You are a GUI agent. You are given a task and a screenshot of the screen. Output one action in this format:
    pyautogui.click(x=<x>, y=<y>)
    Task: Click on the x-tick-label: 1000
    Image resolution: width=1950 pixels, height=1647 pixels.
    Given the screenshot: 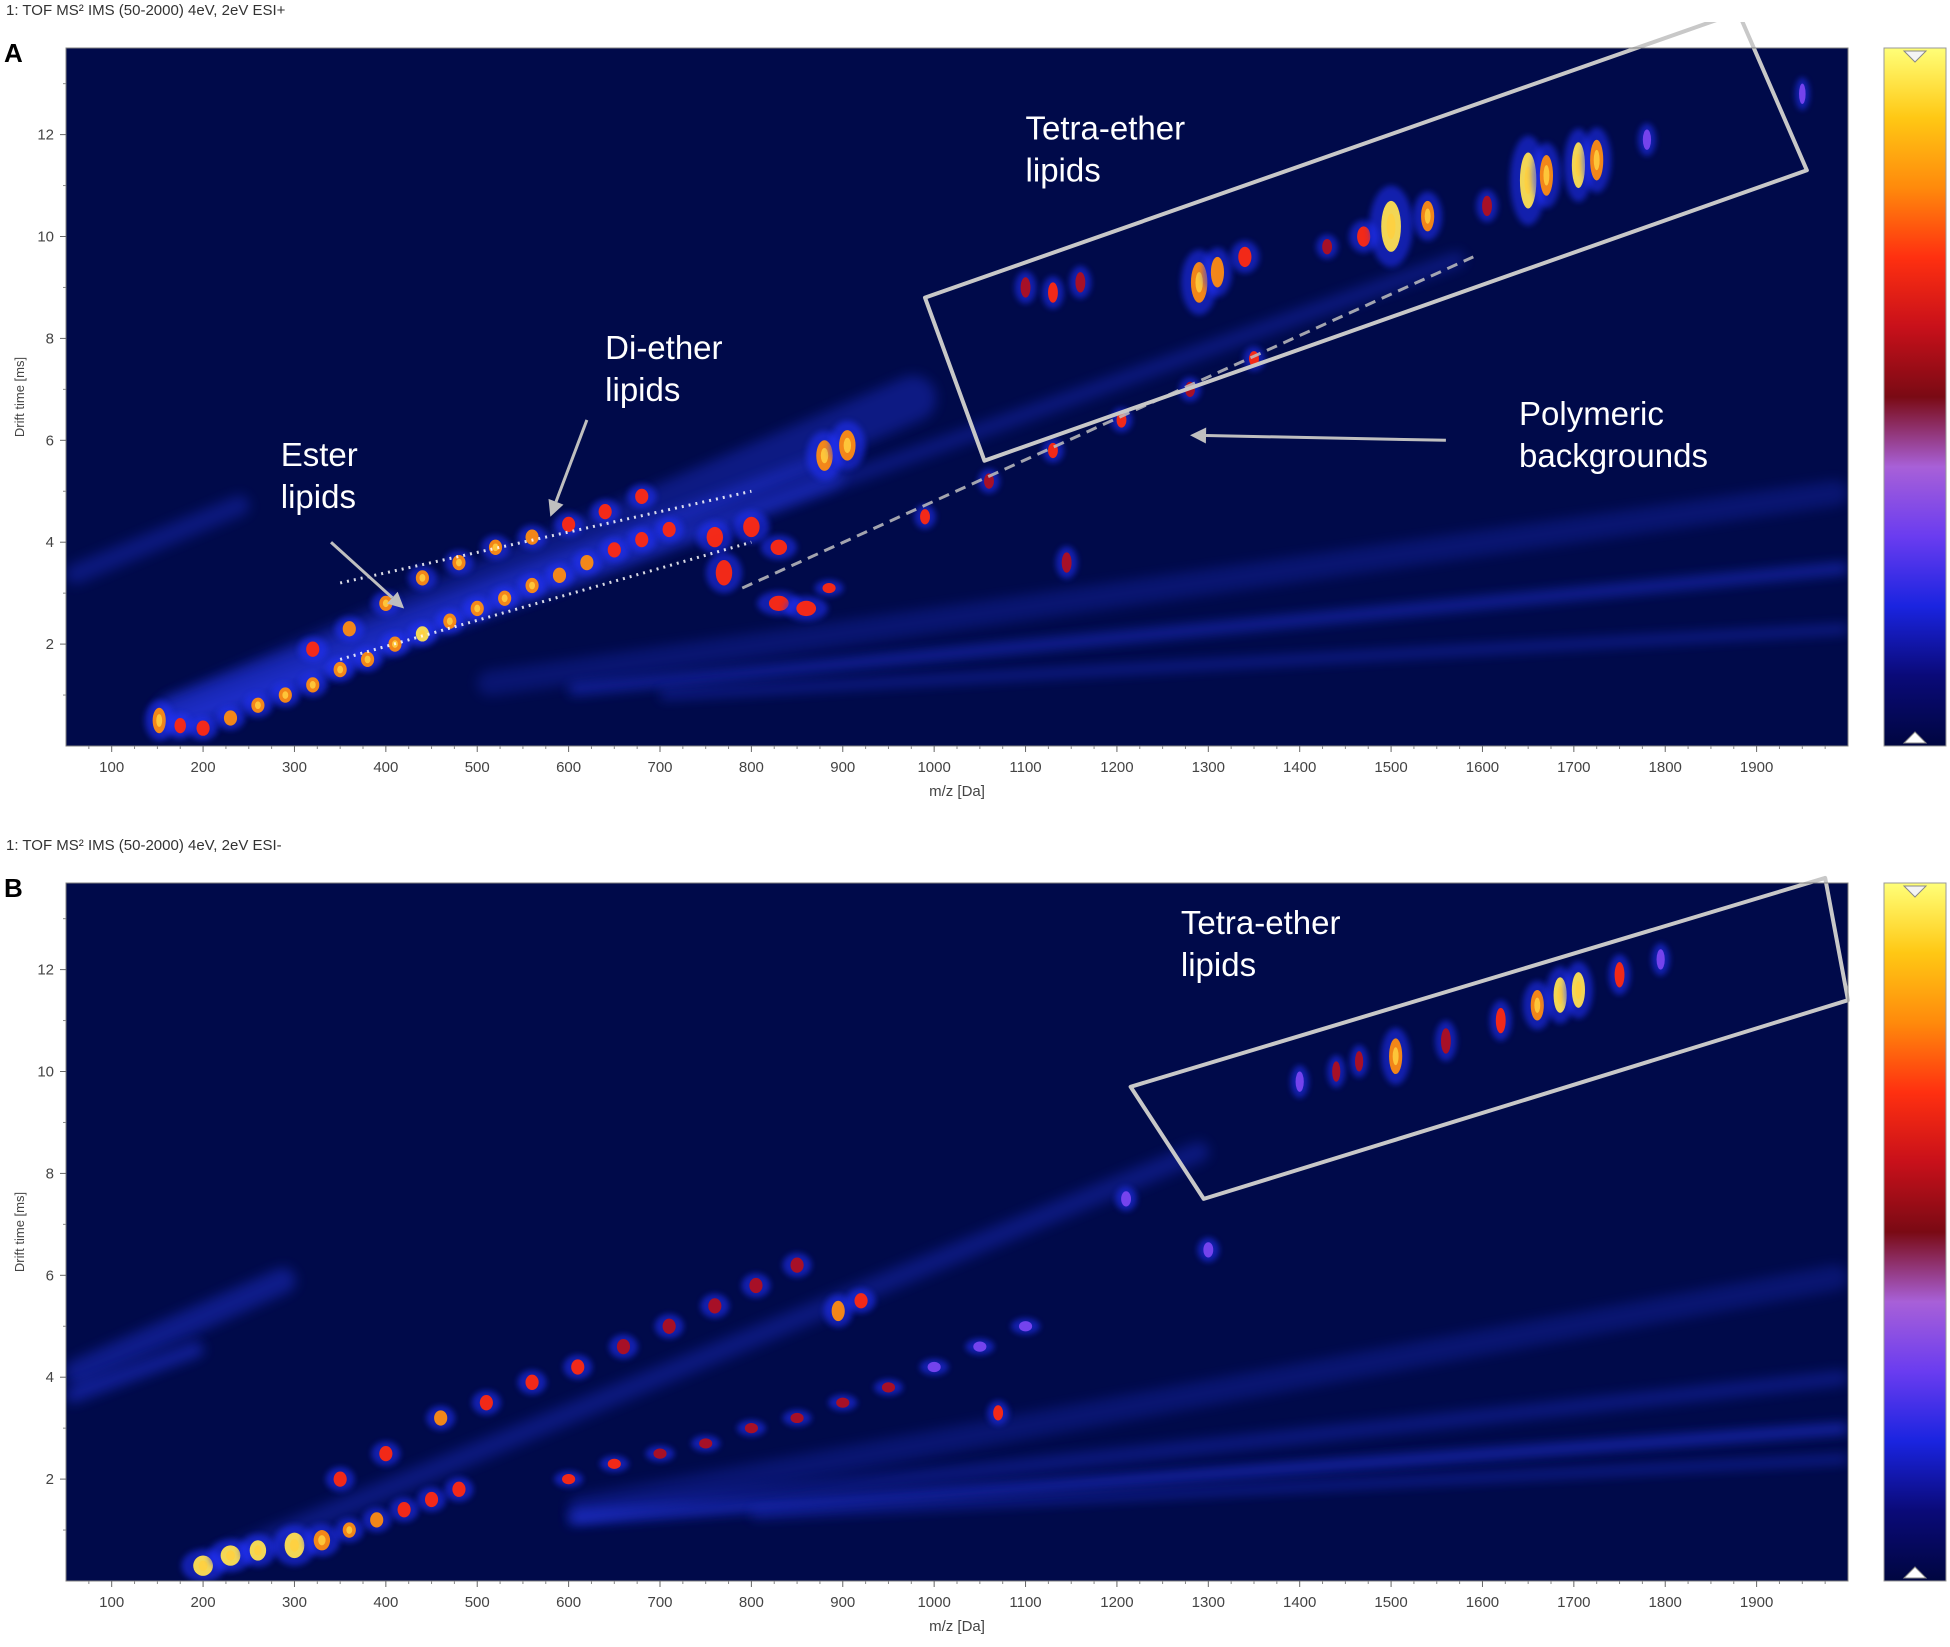 What is the action you would take?
    pyautogui.click(x=933, y=1602)
    